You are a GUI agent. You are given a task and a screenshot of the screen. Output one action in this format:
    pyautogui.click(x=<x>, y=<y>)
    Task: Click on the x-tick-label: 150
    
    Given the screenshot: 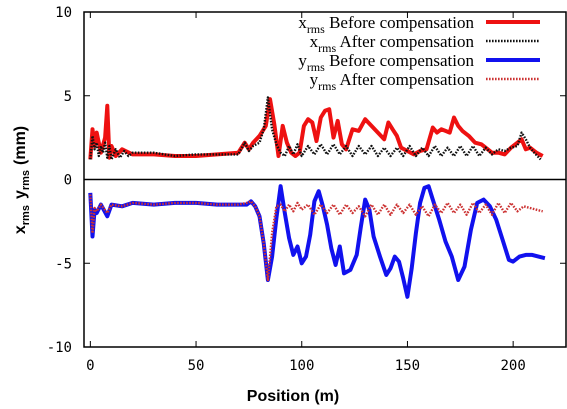 What is the action you would take?
    pyautogui.click(x=407, y=366)
    